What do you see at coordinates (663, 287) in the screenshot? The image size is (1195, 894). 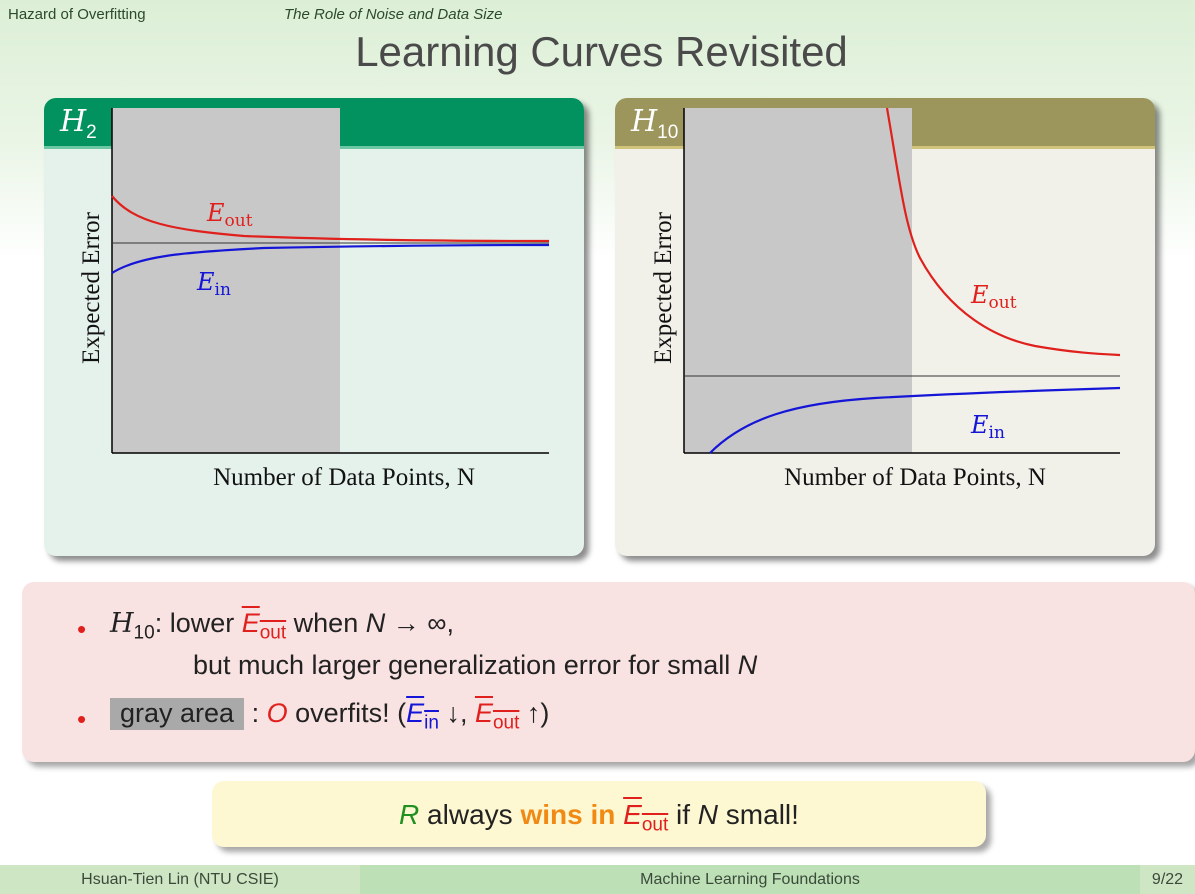 I see `h10-y-axis-label: Expected Error` at bounding box center [663, 287].